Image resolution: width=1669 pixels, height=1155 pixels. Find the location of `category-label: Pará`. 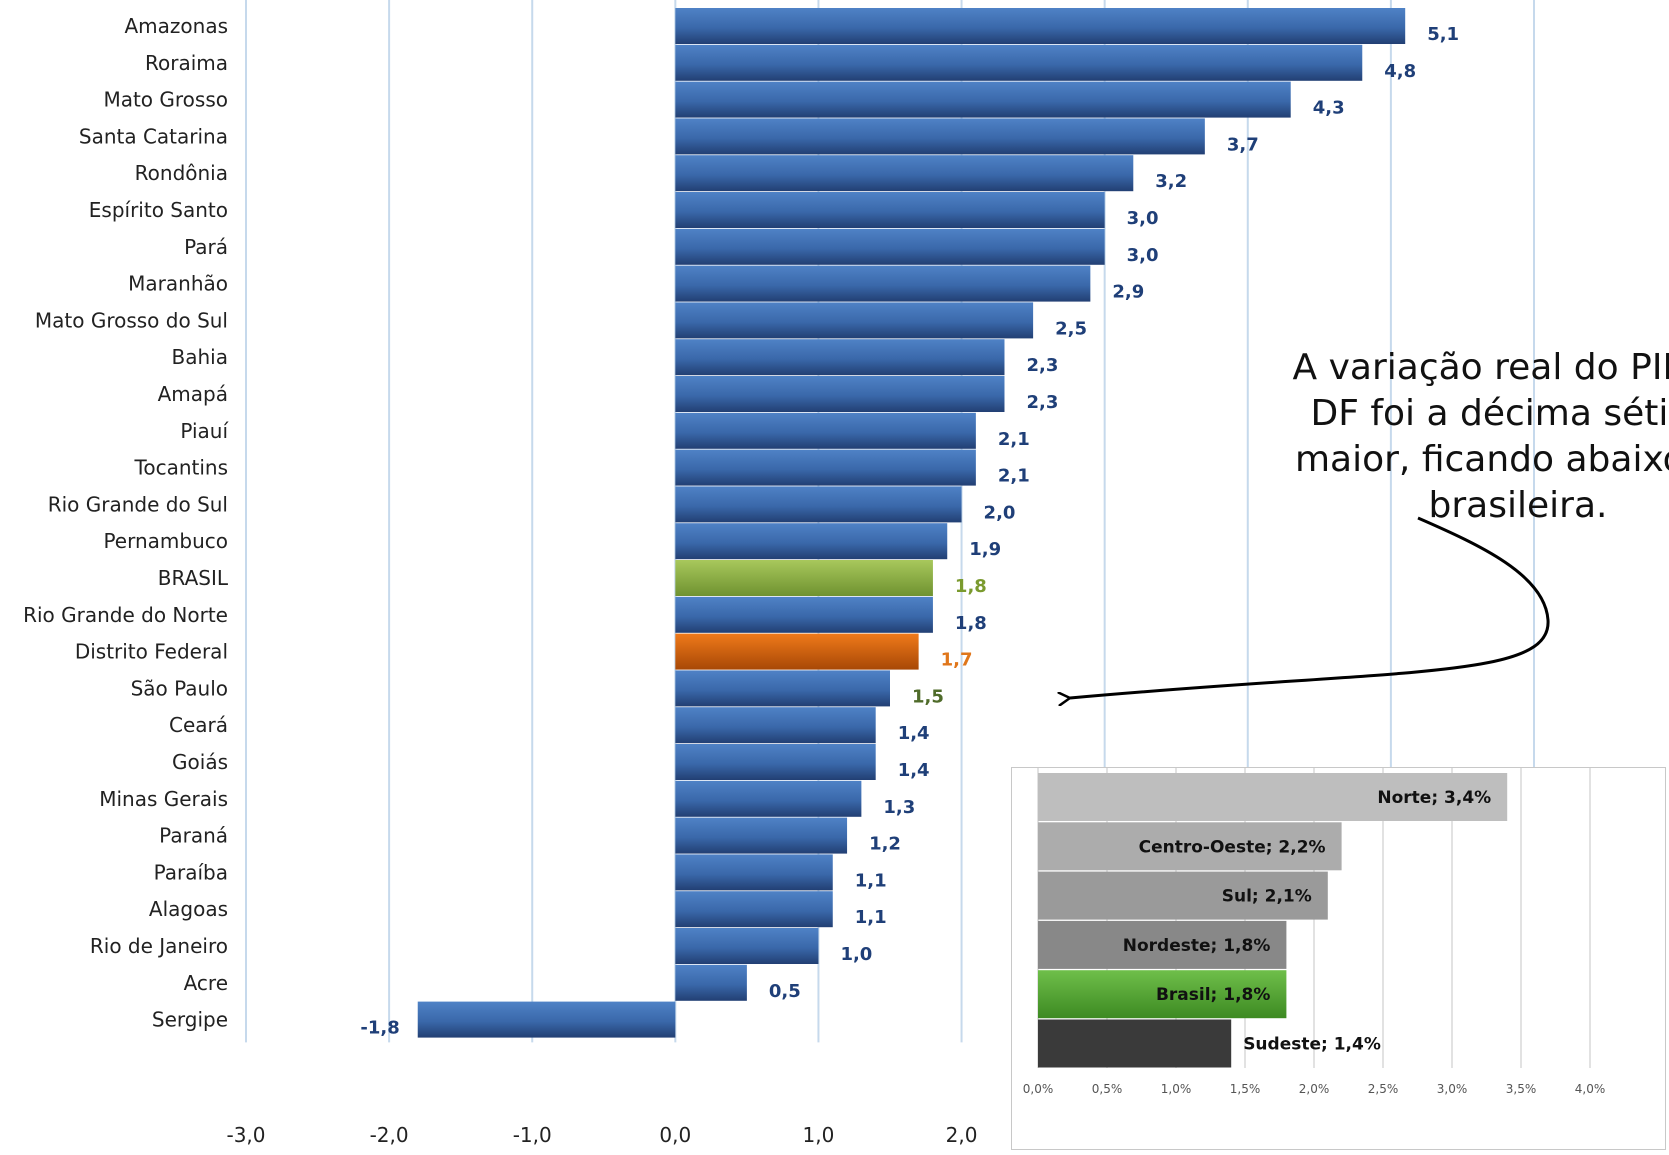

category-label: Pará is located at coordinates (206, 247).